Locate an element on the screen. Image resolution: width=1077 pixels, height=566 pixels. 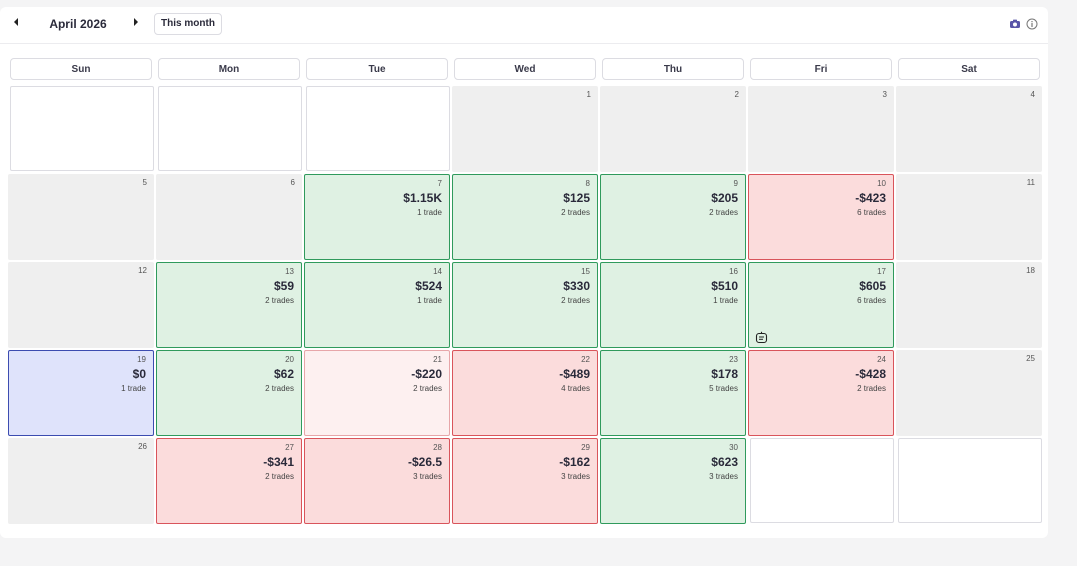
day-cell-25: 25 is located at coordinates (969, 393).